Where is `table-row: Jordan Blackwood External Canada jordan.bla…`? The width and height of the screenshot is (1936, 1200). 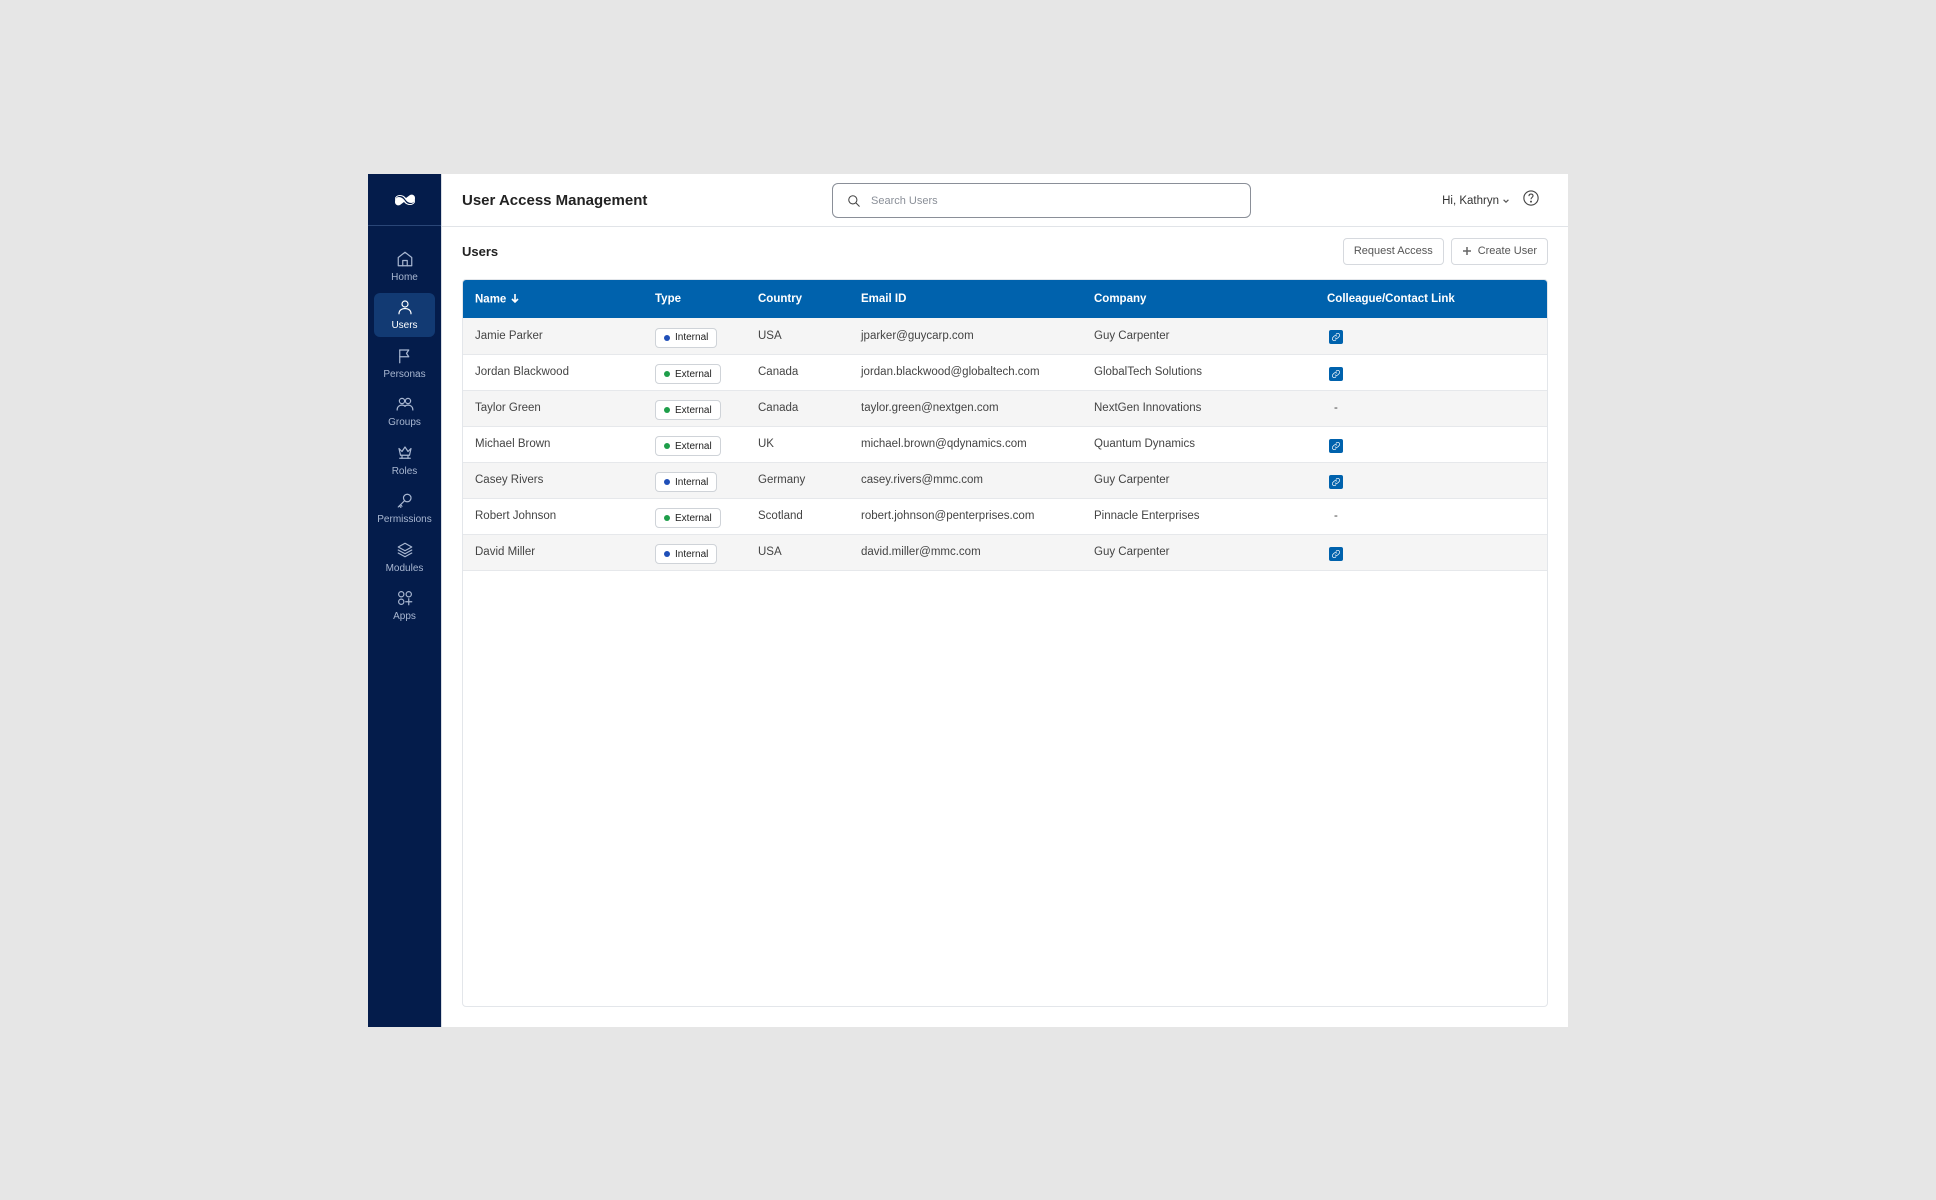 table-row: Jordan Blackwood External Canada jordan.bla… is located at coordinates (1005, 372).